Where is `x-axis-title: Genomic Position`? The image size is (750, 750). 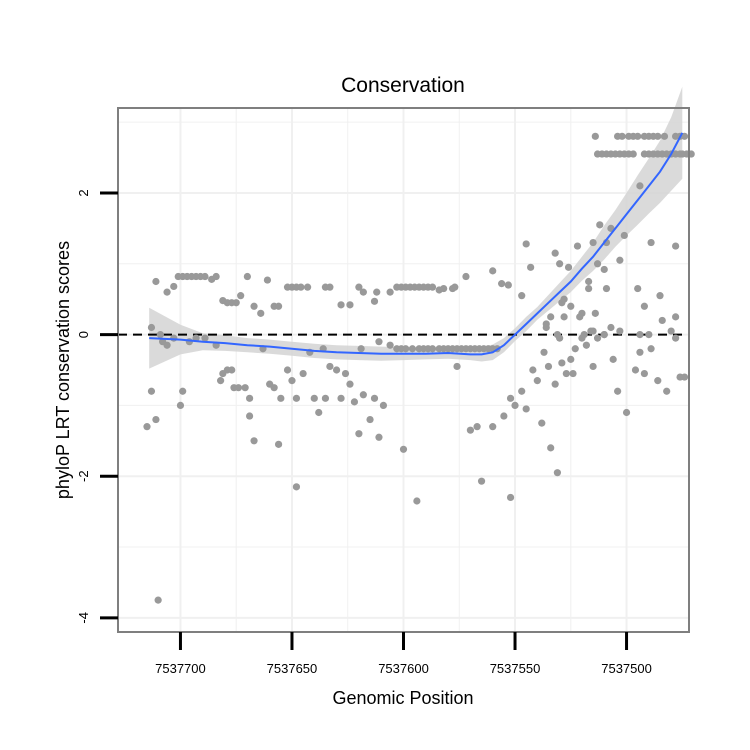 x-axis-title: Genomic Position is located at coordinates (402, 698).